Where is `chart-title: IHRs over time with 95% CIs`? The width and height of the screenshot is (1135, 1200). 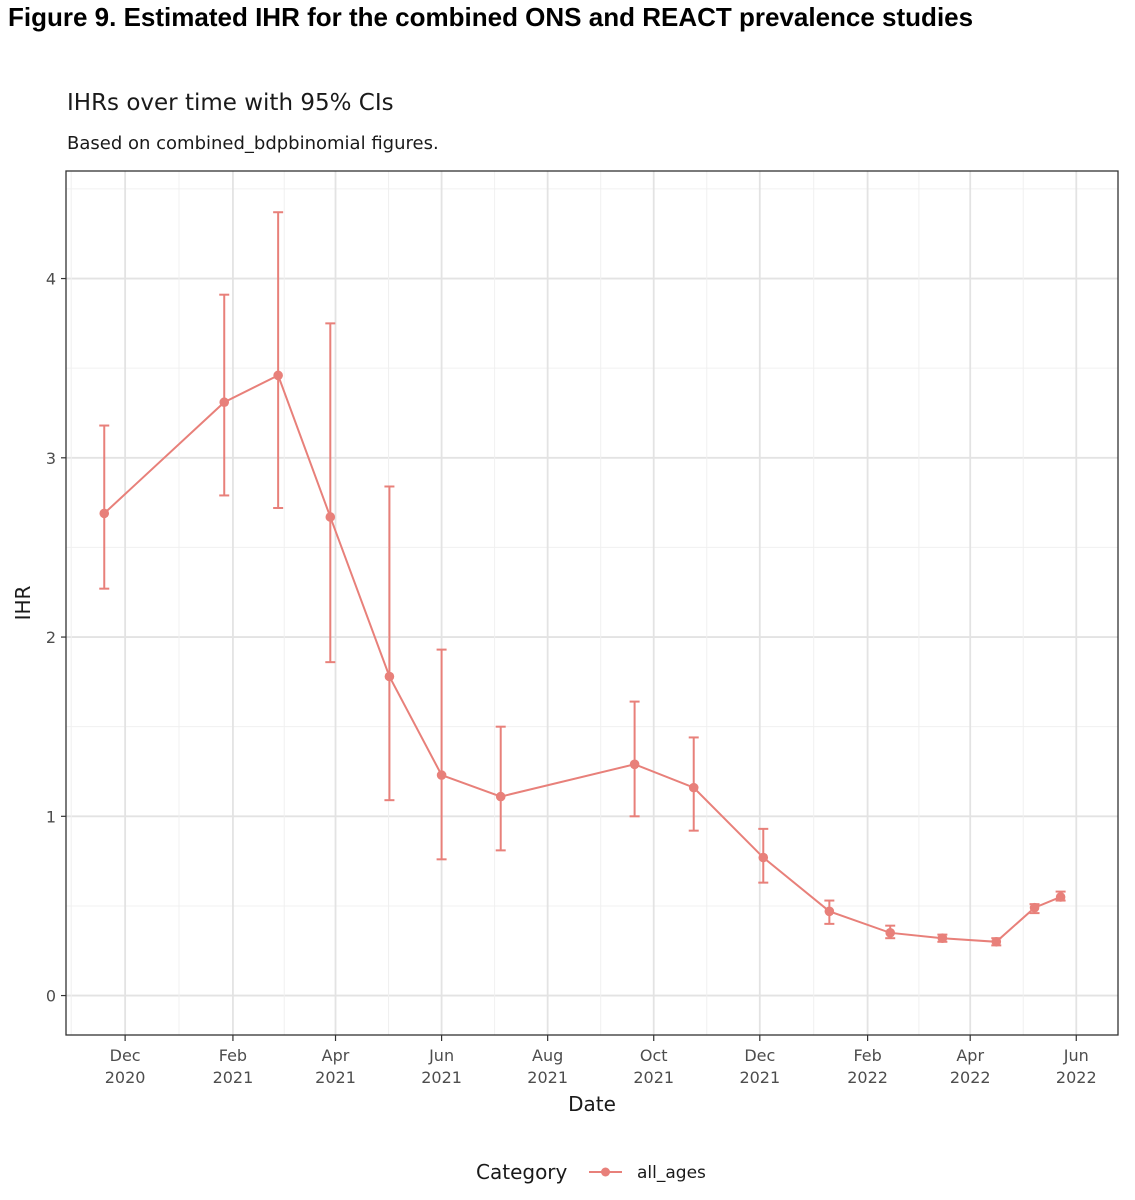 chart-title: IHRs over time with 95% CIs is located at coordinates (230, 103).